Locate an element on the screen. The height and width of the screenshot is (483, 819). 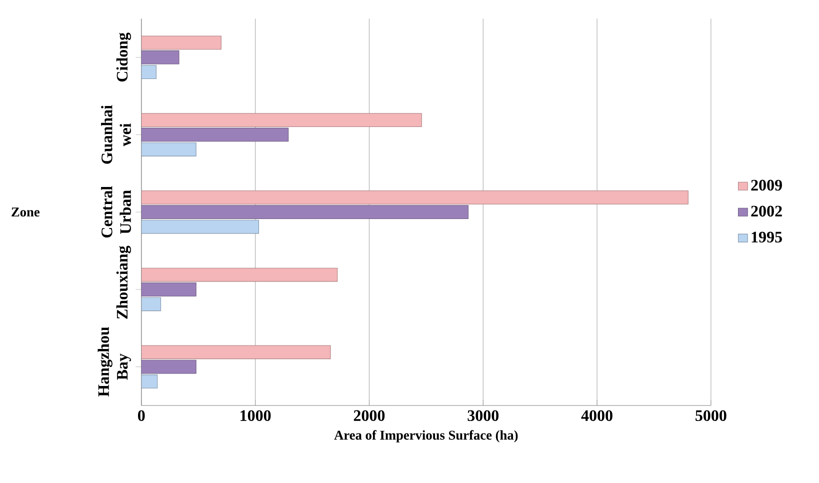
x-tick-label: 2000 is located at coordinates (369, 416).